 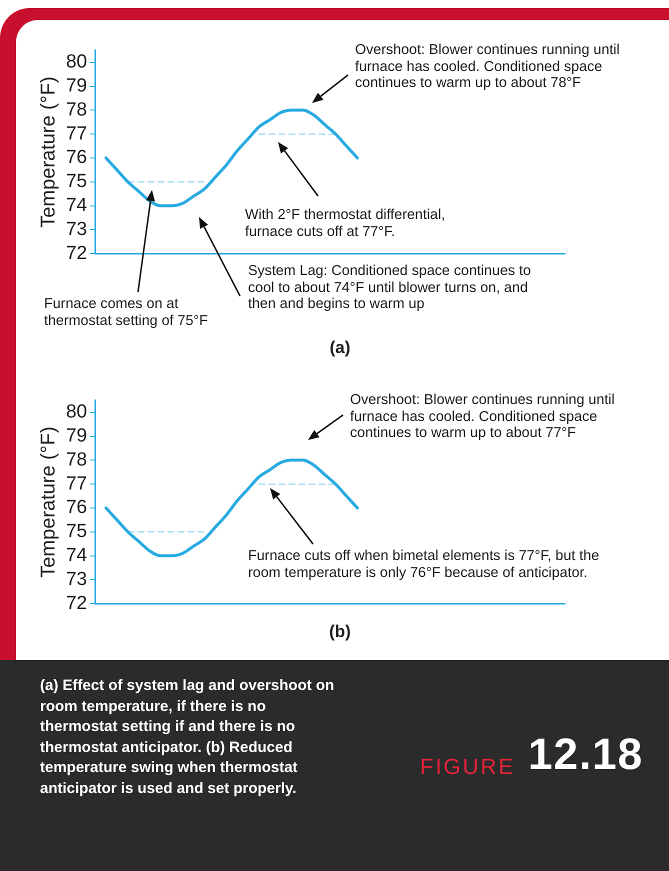 What do you see at coordinates (468, 767) in the screenshot?
I see `text: FIGURE` at bounding box center [468, 767].